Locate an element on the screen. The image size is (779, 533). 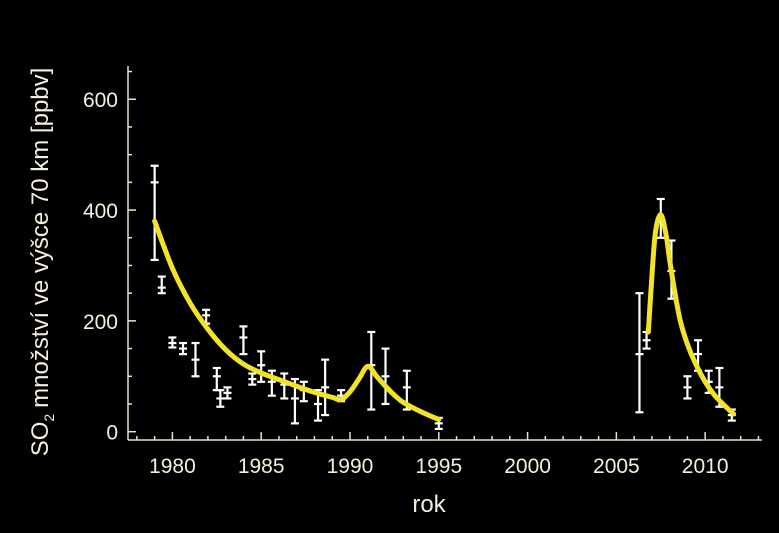
y-tick-label: 200 is located at coordinates (100, 322).